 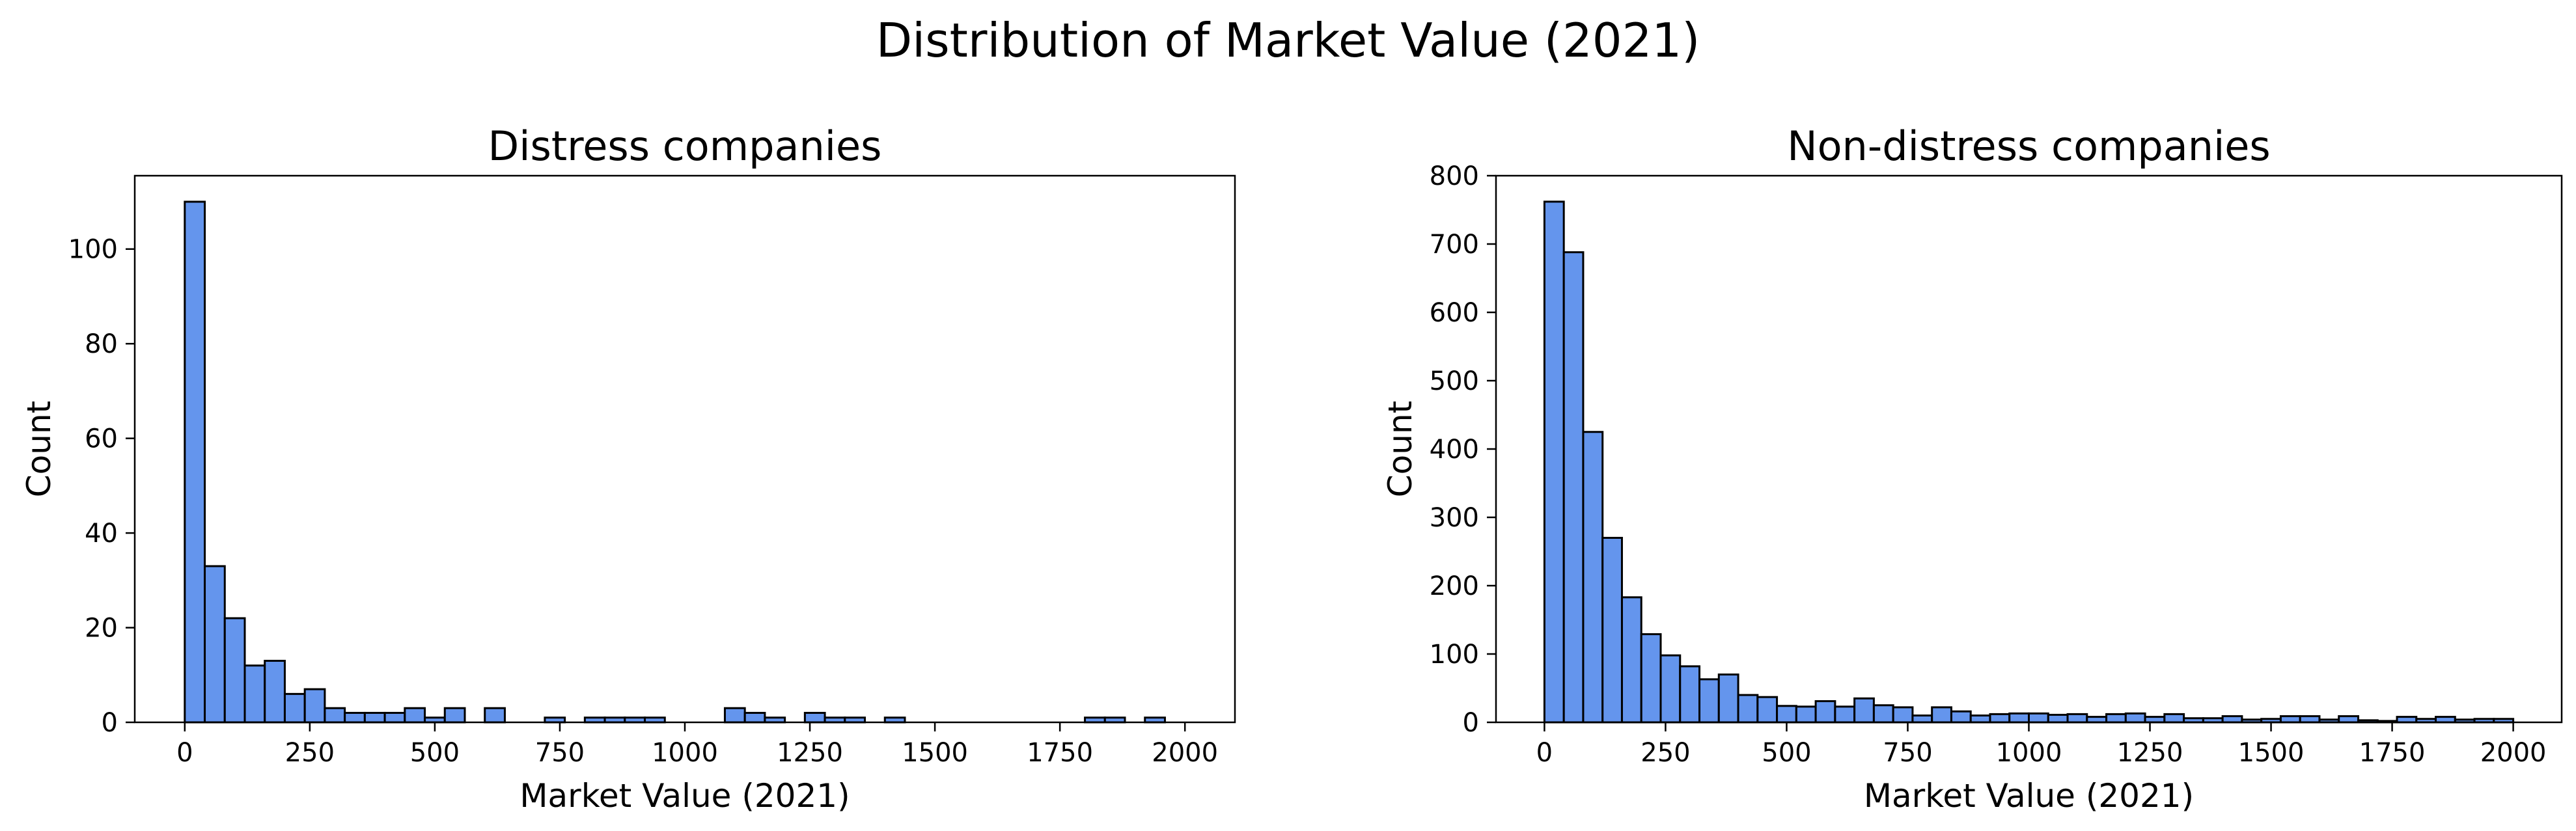 I want to click on subplot-title: Non-distress companies, so click(x=2029, y=146).